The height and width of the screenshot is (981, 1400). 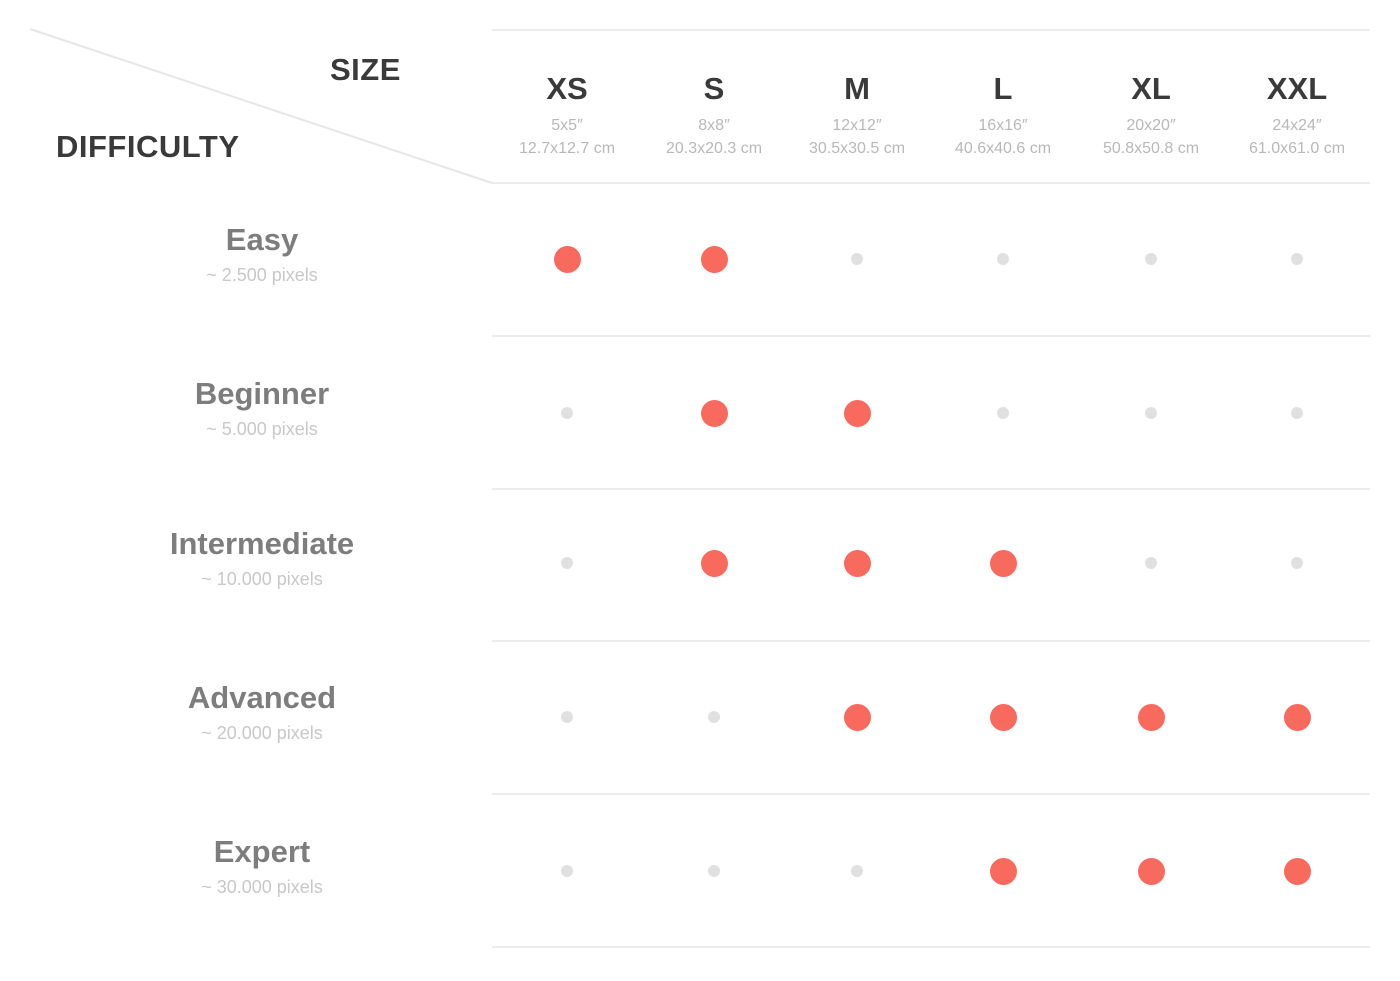 I want to click on size-column-header: XL 20x20″ 50.8x50.8 cm, so click(x=1151, y=115).